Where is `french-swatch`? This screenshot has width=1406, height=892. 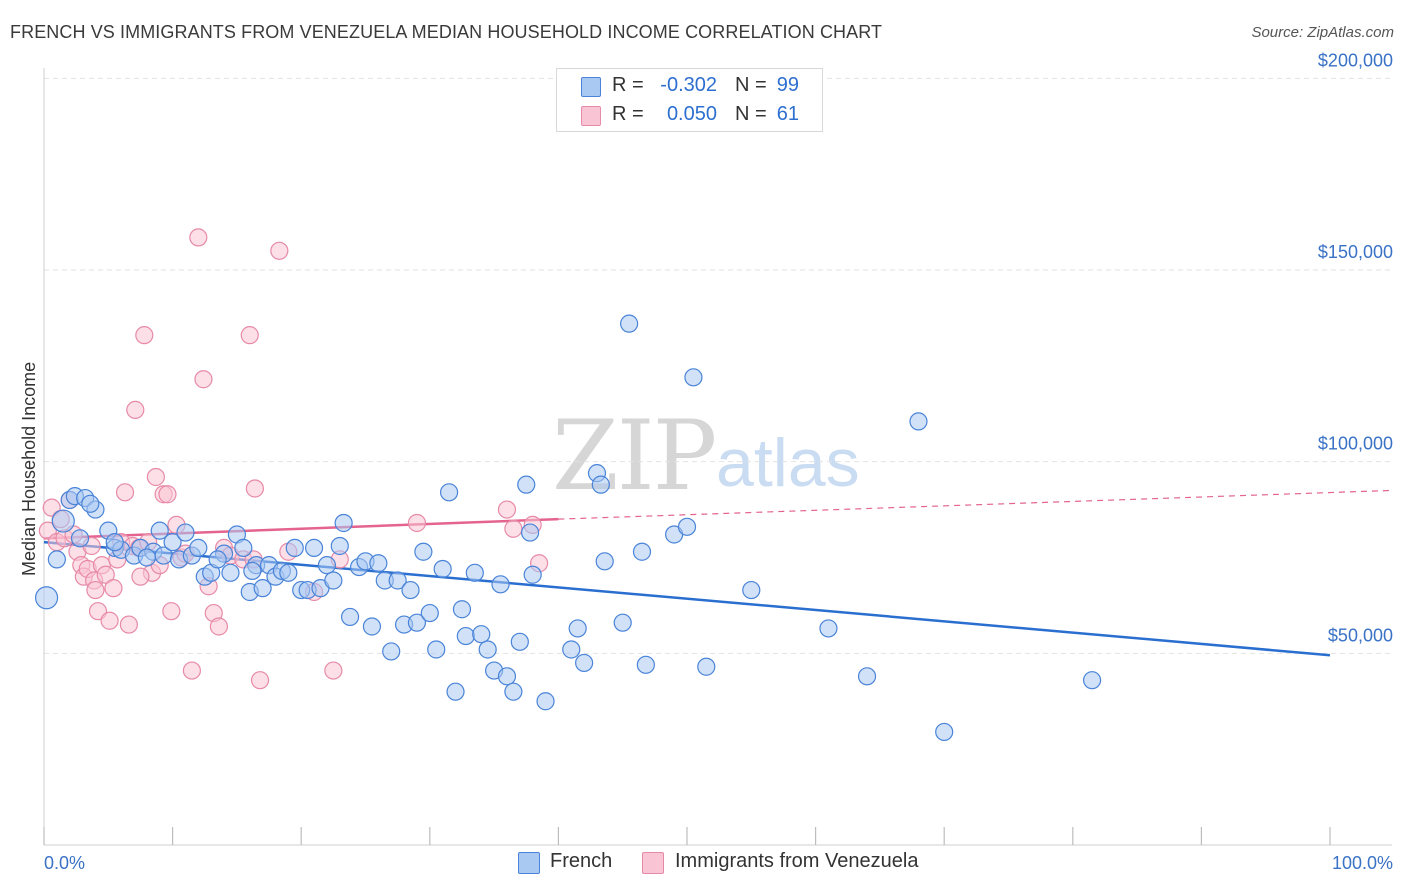
french-swatch is located at coordinates (591, 87).